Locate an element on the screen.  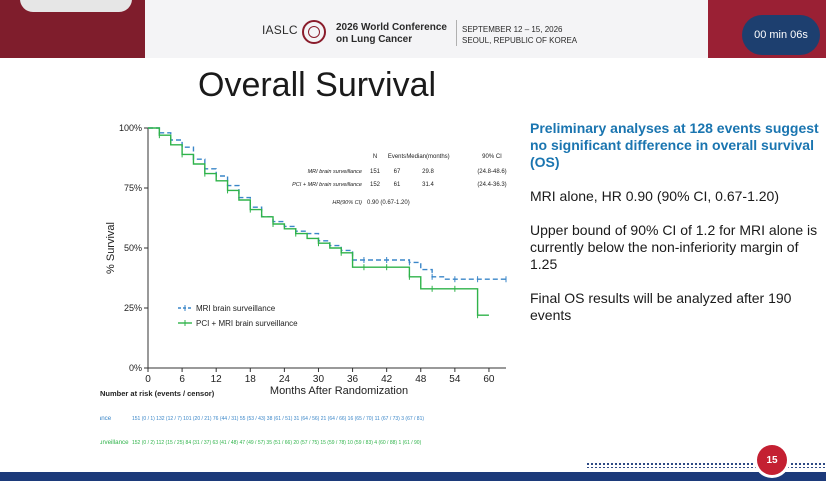
y-tick-label: 75% is located at coordinates (133, 188).